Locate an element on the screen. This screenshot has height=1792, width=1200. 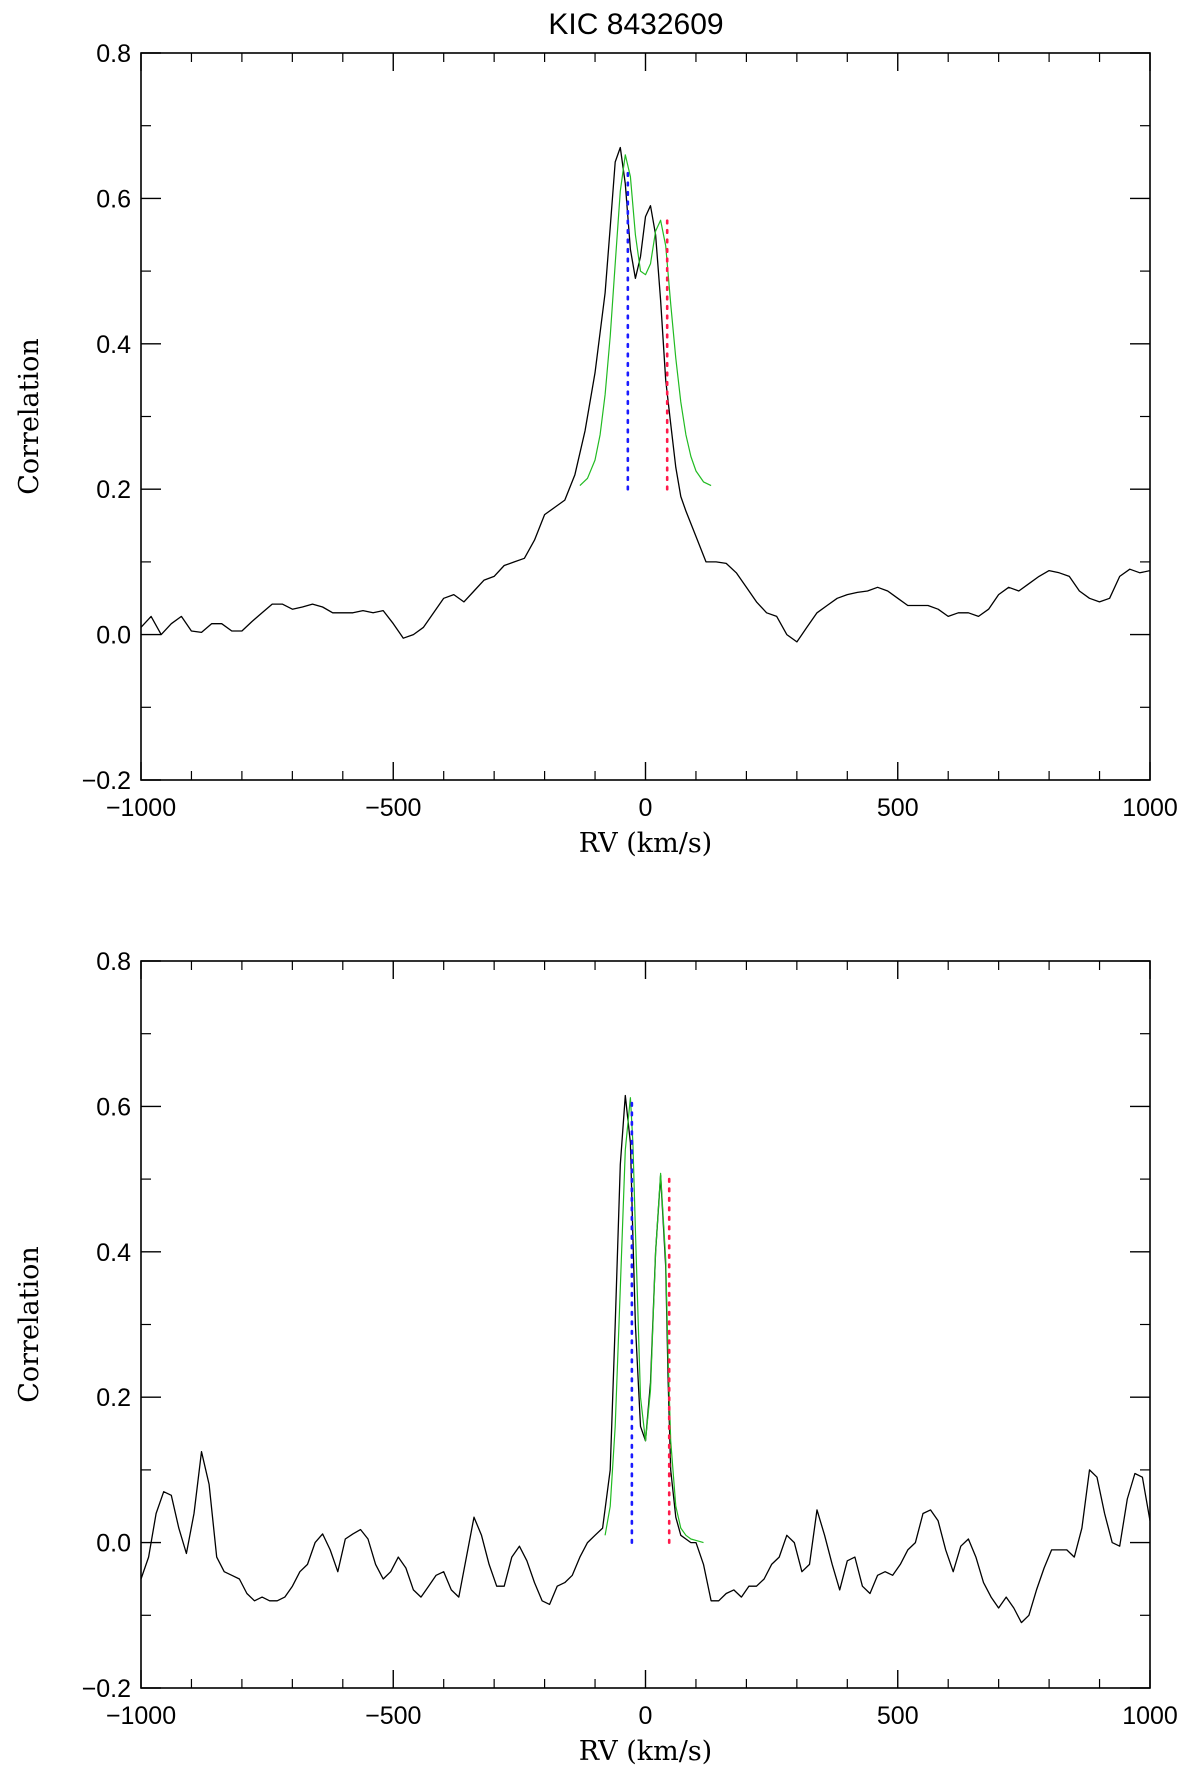
figure-title: KIC 8432609 is located at coordinates (635, 24).